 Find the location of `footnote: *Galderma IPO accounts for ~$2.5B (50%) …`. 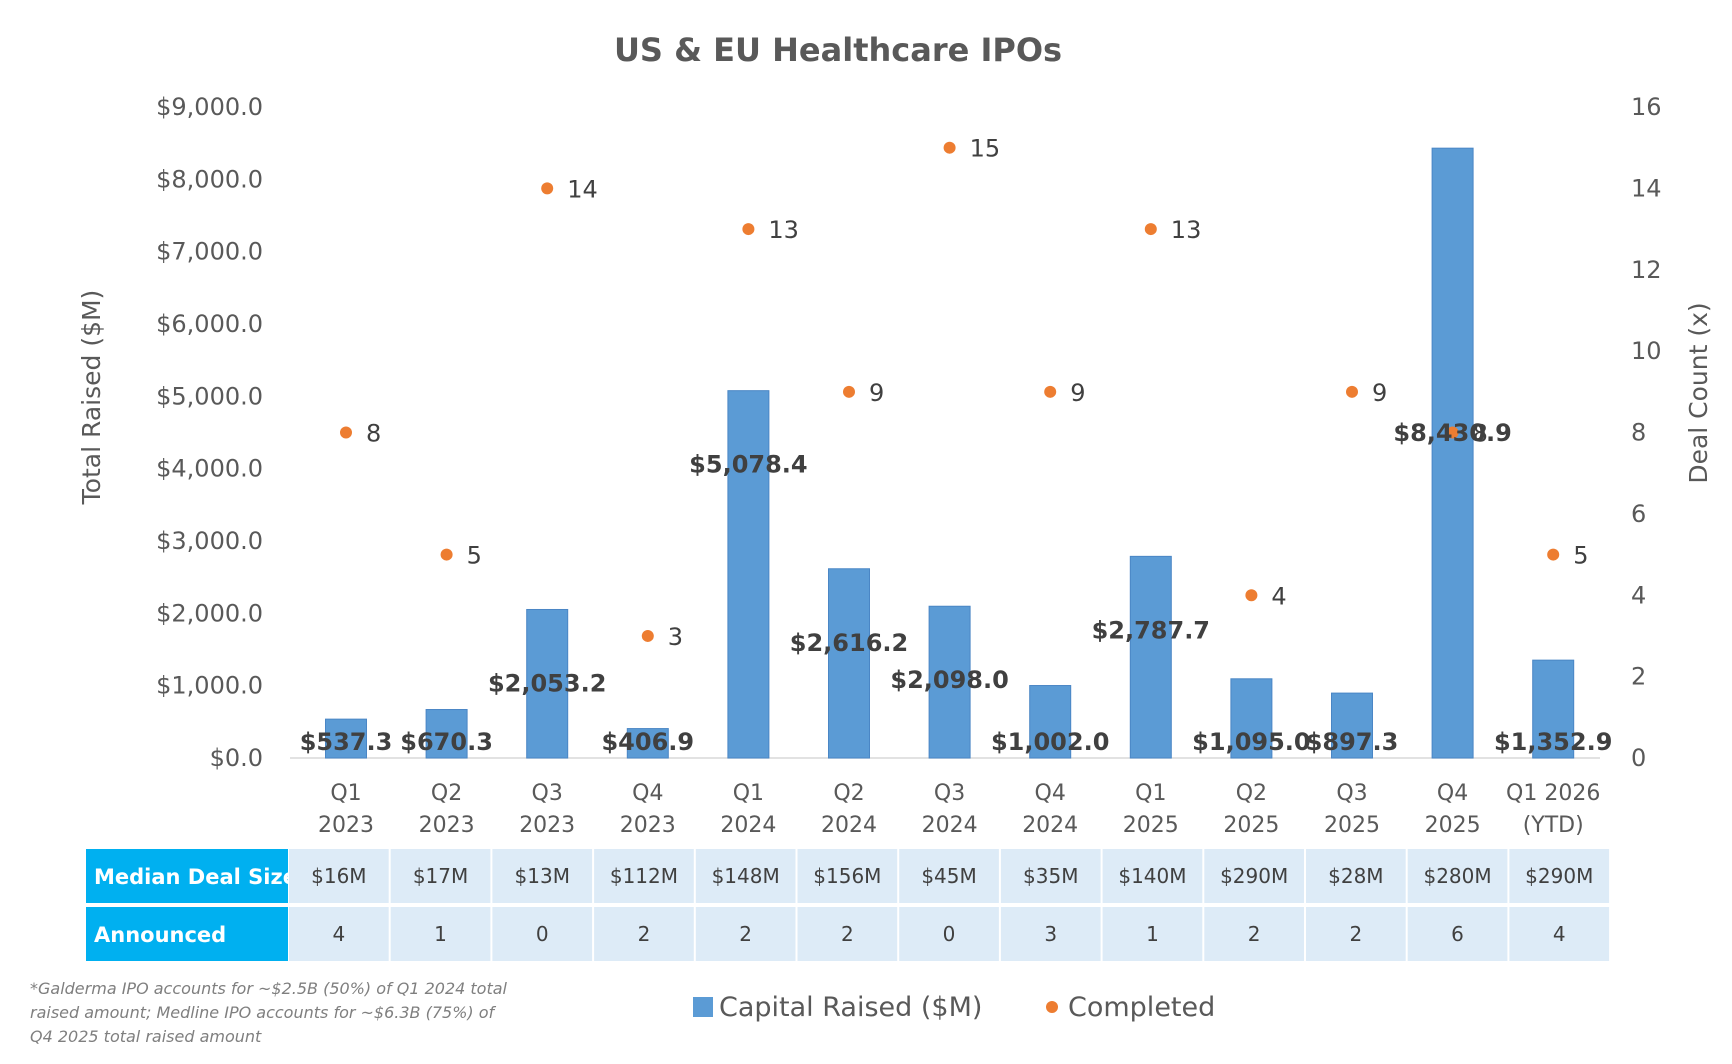

footnote: *Galderma IPO accounts for ~$2.5B (50%) … is located at coordinates (269, 1012).